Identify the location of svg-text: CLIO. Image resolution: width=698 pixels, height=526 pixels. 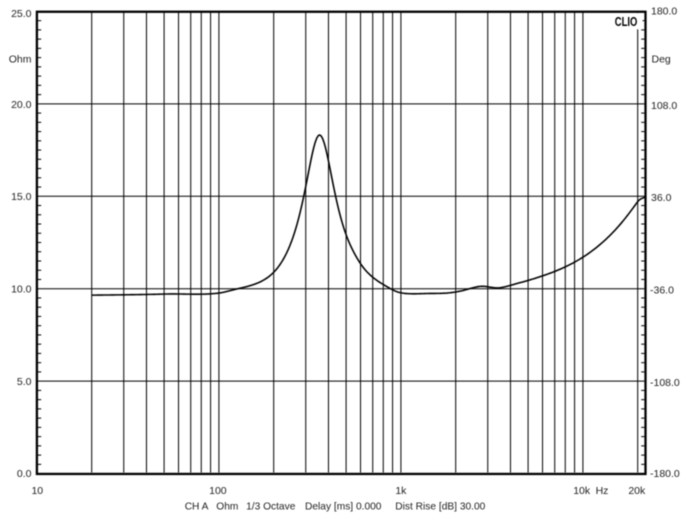
(626, 22).